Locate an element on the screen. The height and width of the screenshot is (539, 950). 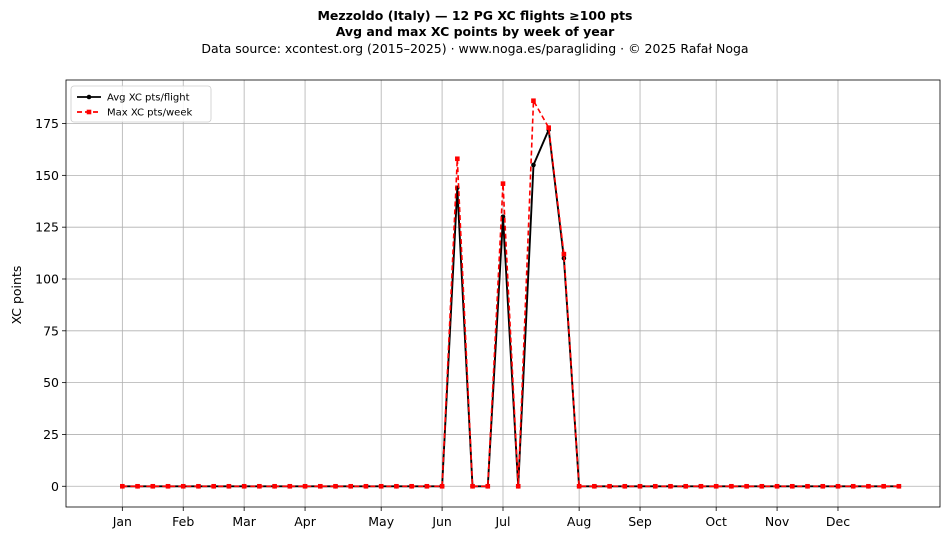
legend: Avg XC pts/flight Max XC pts/week is located at coordinates (141, 104).